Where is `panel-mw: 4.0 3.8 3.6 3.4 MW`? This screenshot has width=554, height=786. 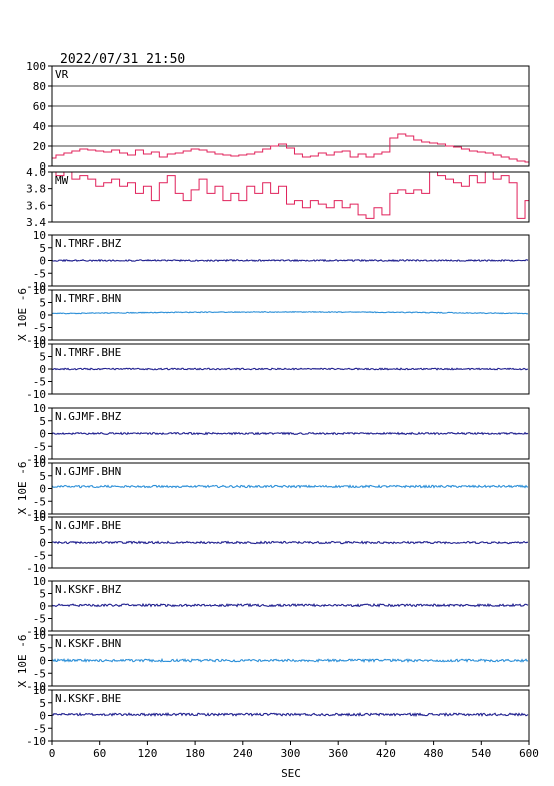
panel-mw: 4.0 3.8 3.6 3.4 MW is located at coordinates (278, 197).